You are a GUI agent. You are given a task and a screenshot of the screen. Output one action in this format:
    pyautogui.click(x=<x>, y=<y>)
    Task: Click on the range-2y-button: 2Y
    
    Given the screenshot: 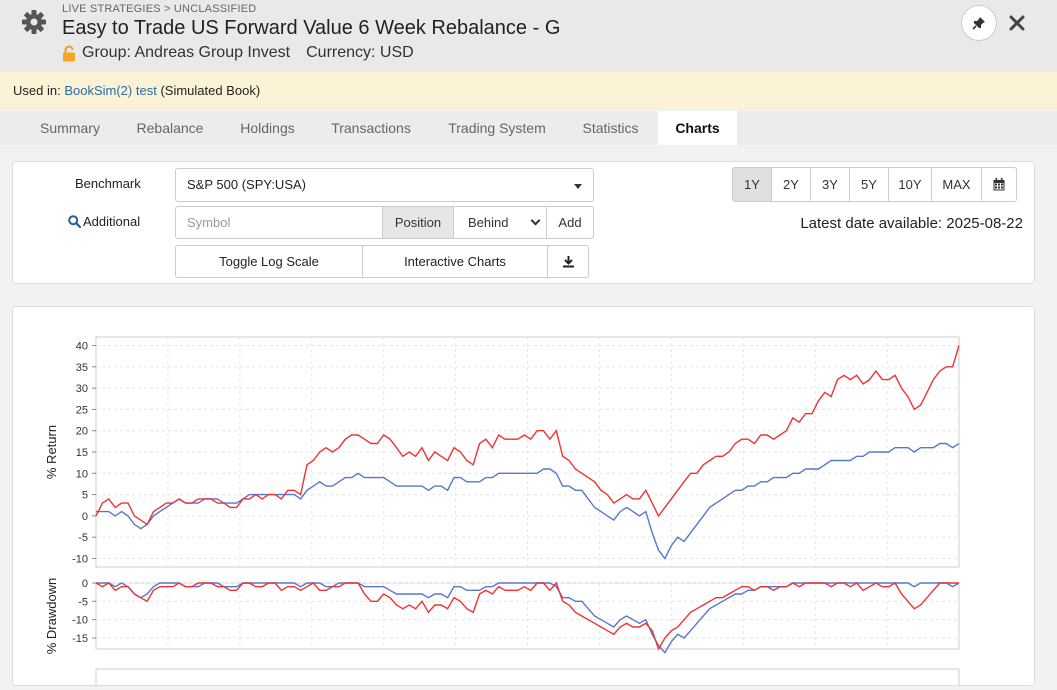 What is the action you would take?
    pyautogui.click(x=791, y=184)
    